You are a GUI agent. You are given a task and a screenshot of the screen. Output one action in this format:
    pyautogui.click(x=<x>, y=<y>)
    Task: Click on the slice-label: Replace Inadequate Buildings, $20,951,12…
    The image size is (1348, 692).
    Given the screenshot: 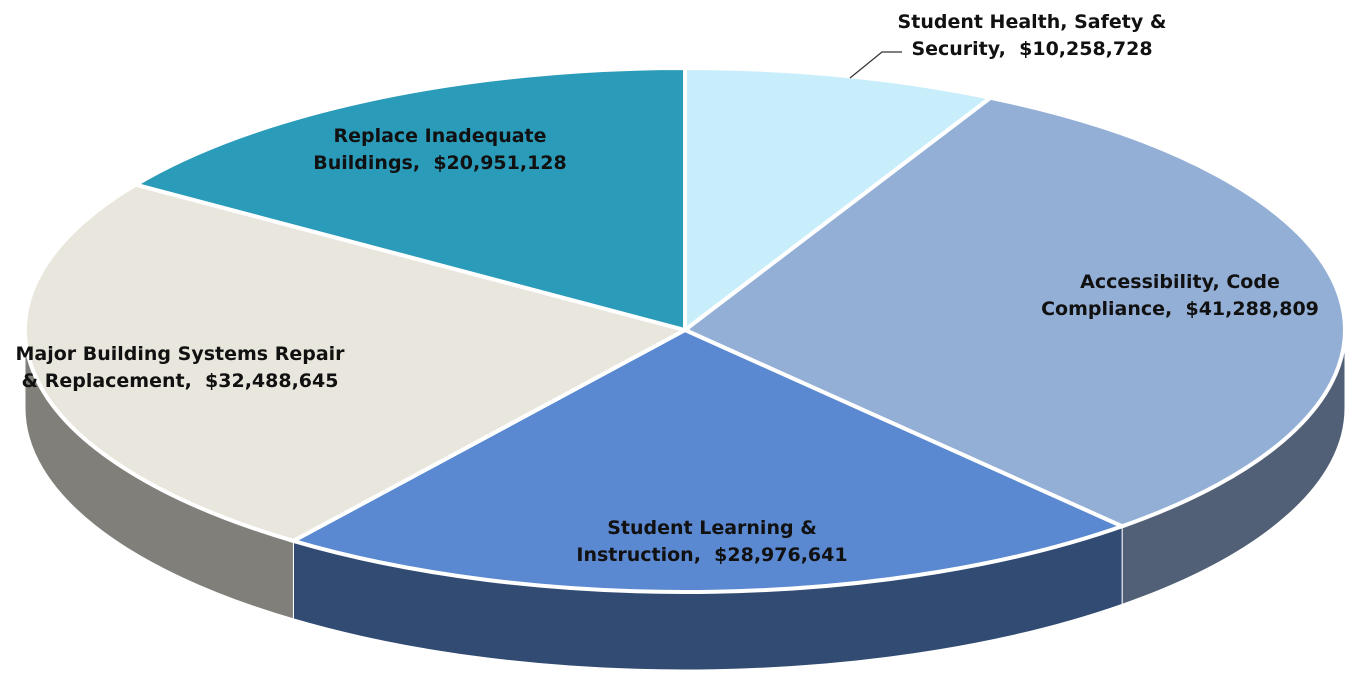 What is the action you would take?
    pyautogui.click(x=440, y=150)
    